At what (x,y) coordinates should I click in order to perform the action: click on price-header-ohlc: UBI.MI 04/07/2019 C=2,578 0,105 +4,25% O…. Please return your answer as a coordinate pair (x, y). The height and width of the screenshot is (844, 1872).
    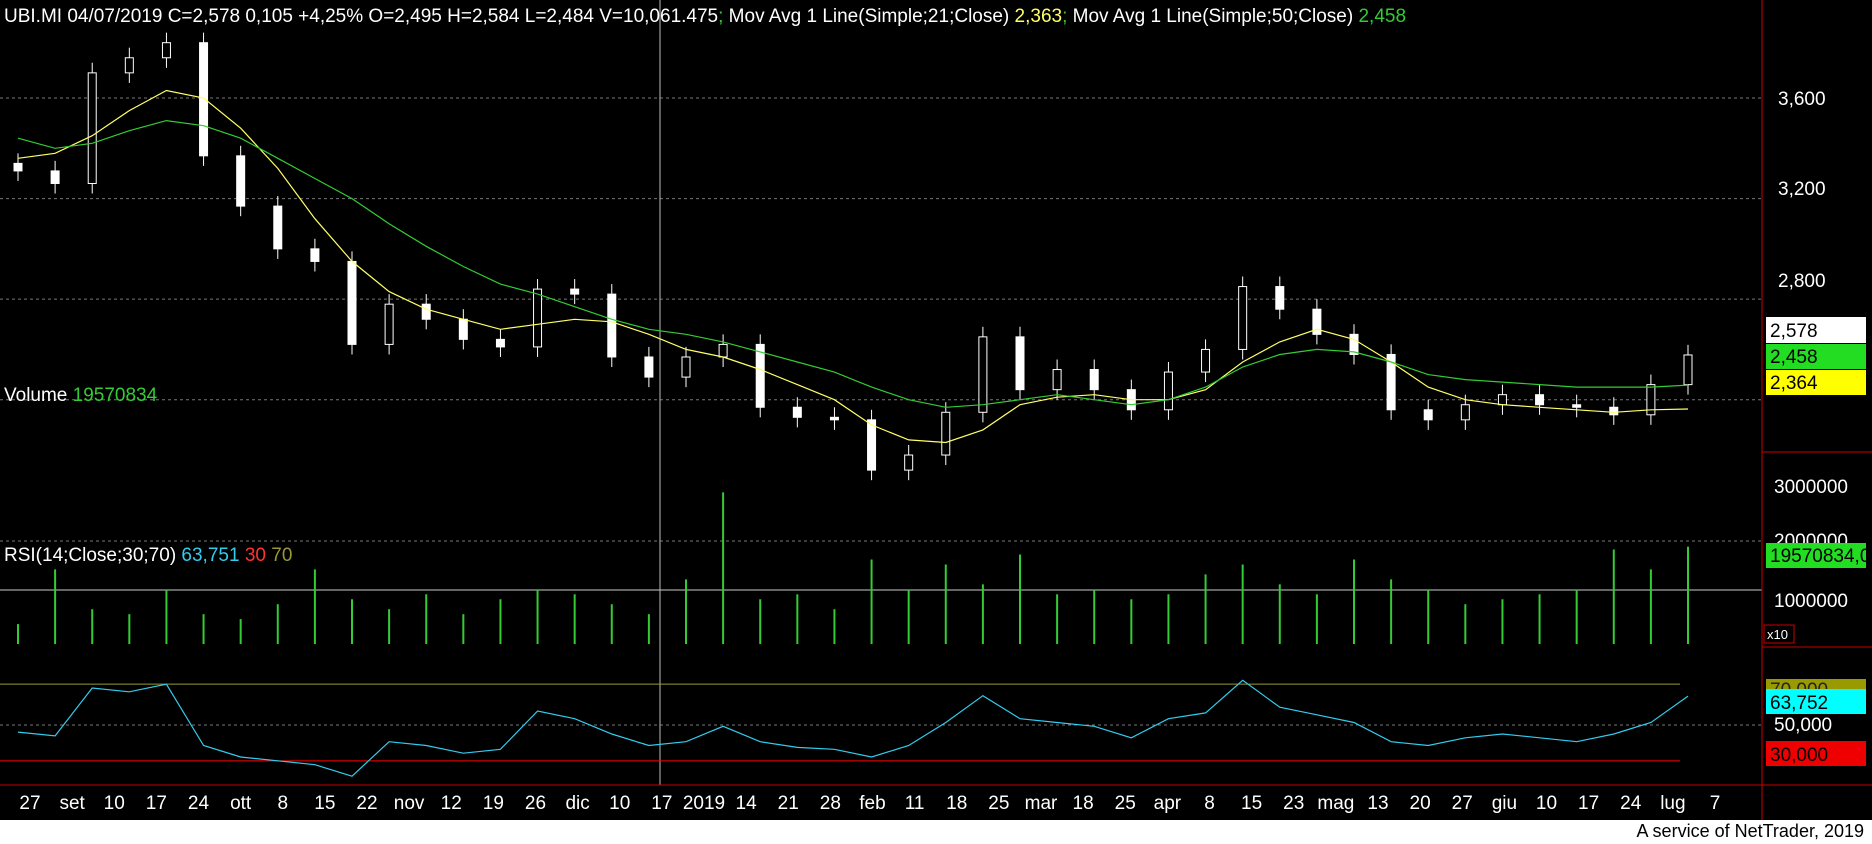
    Looking at the image, I should click on (361, 16).